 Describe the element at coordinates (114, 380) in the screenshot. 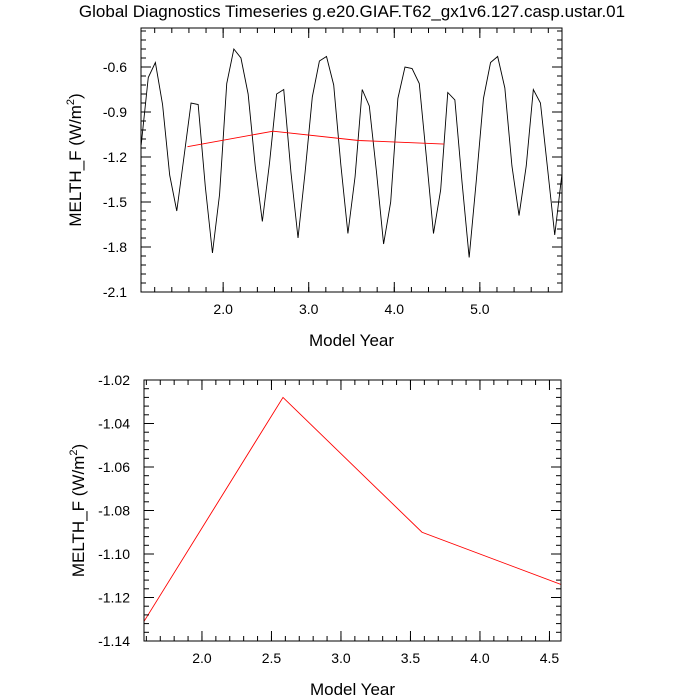

I see `y-tick-label: -1.02` at that location.